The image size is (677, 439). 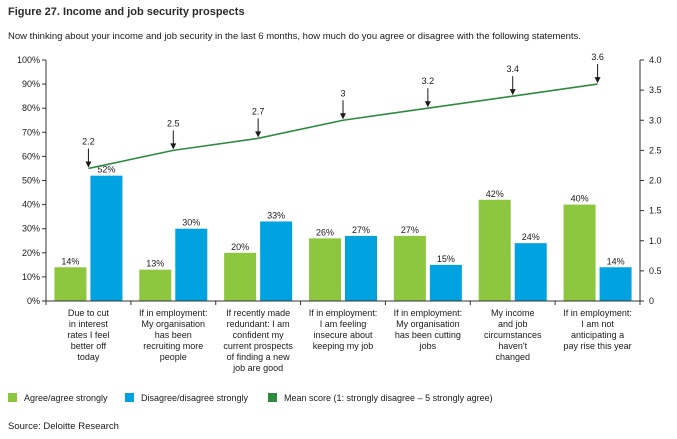 What do you see at coordinates (173, 123) in the screenshot?
I see `mean-score-label: 2.5` at bounding box center [173, 123].